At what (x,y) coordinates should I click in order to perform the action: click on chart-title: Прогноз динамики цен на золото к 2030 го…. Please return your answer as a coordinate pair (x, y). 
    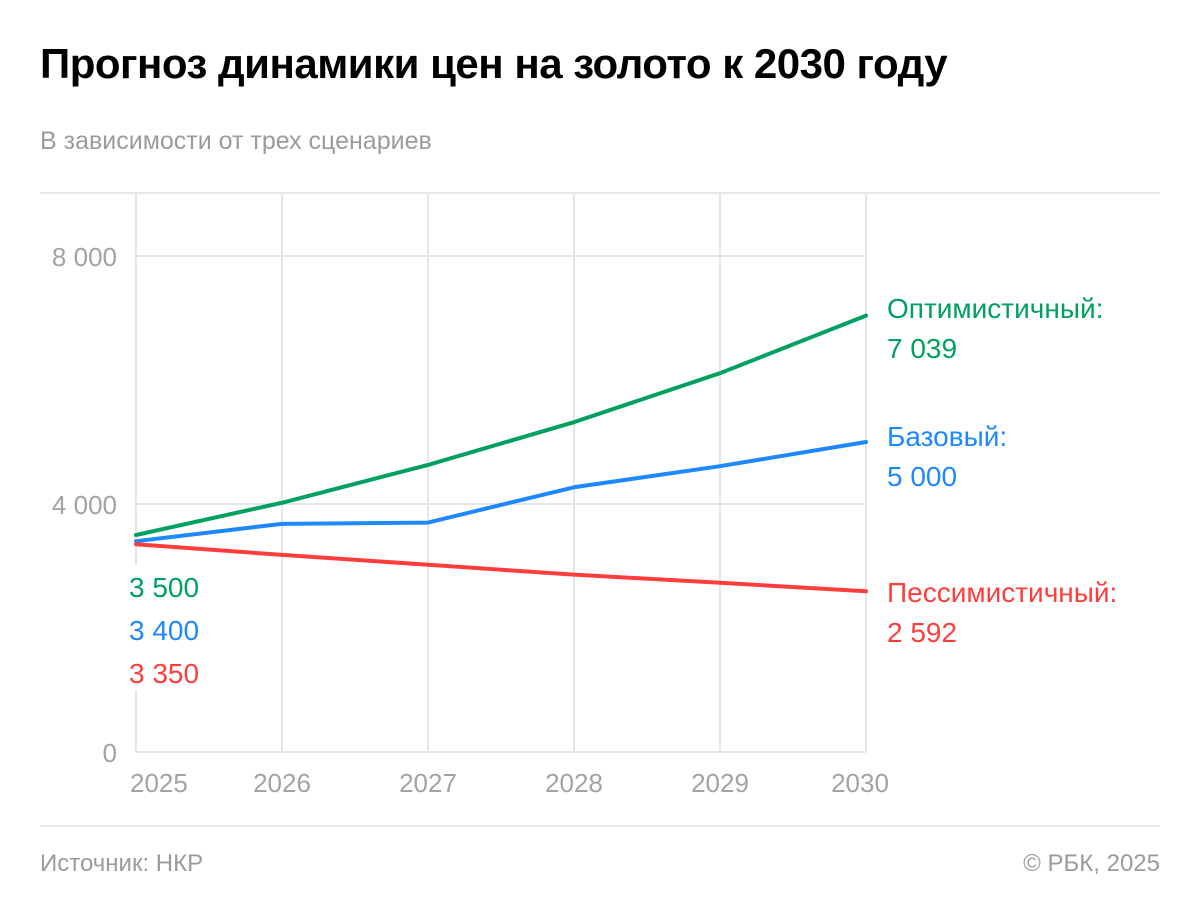
    Looking at the image, I should click on (494, 63).